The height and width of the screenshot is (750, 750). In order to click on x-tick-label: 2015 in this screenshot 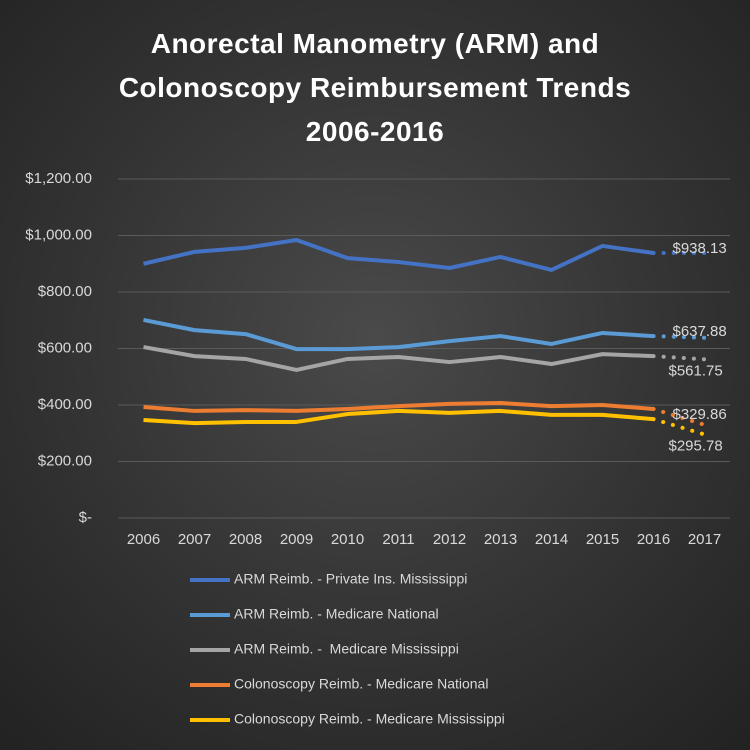, I will do `click(602, 539)`.